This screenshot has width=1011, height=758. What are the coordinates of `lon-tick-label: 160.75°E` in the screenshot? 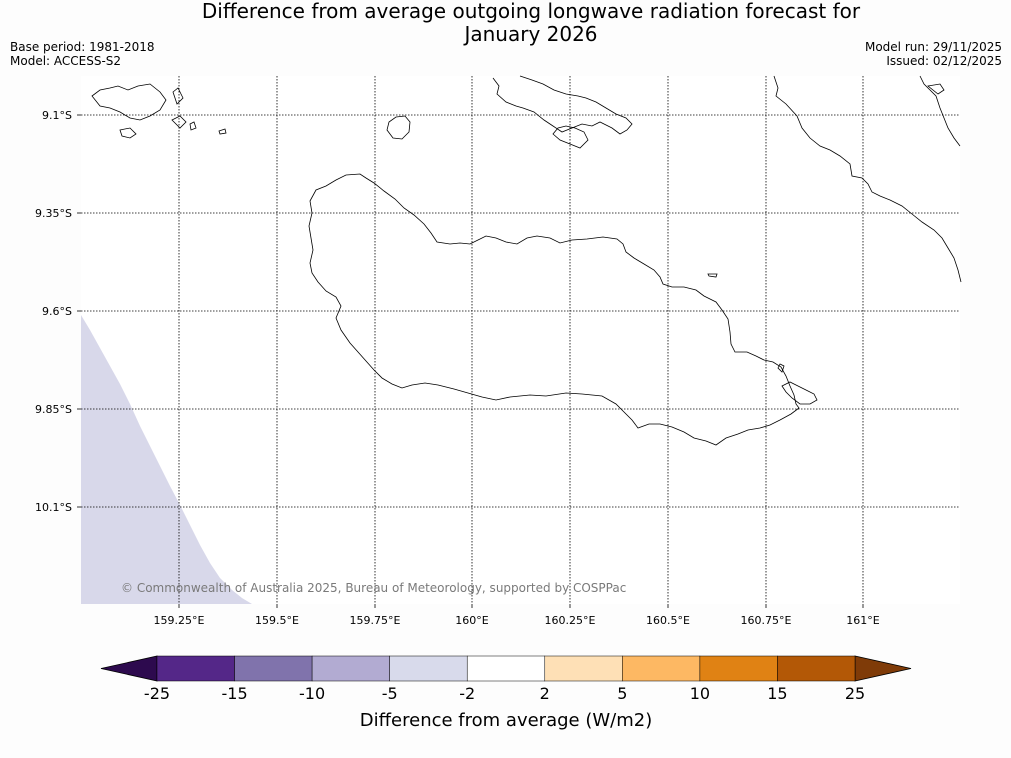 It's located at (766, 620).